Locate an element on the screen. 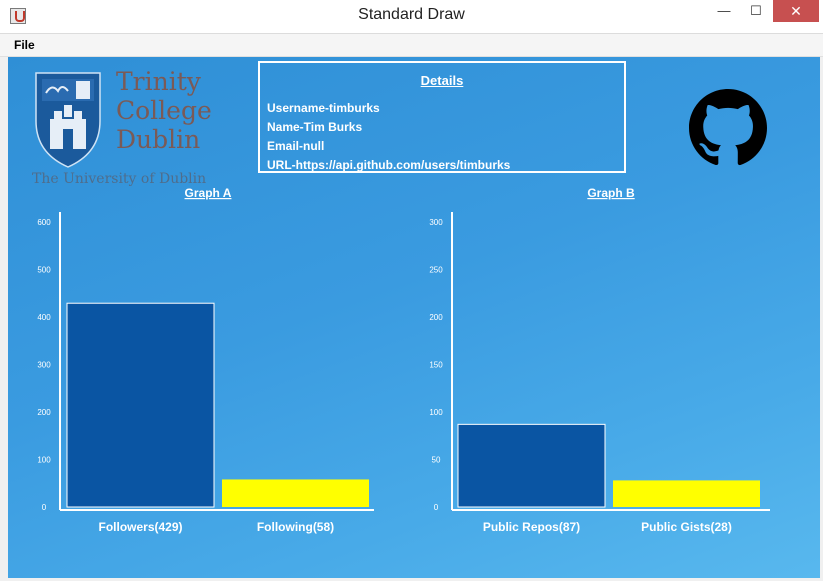 The image size is (823, 581). y-tick-label-0: 0 is located at coordinates (44, 507).